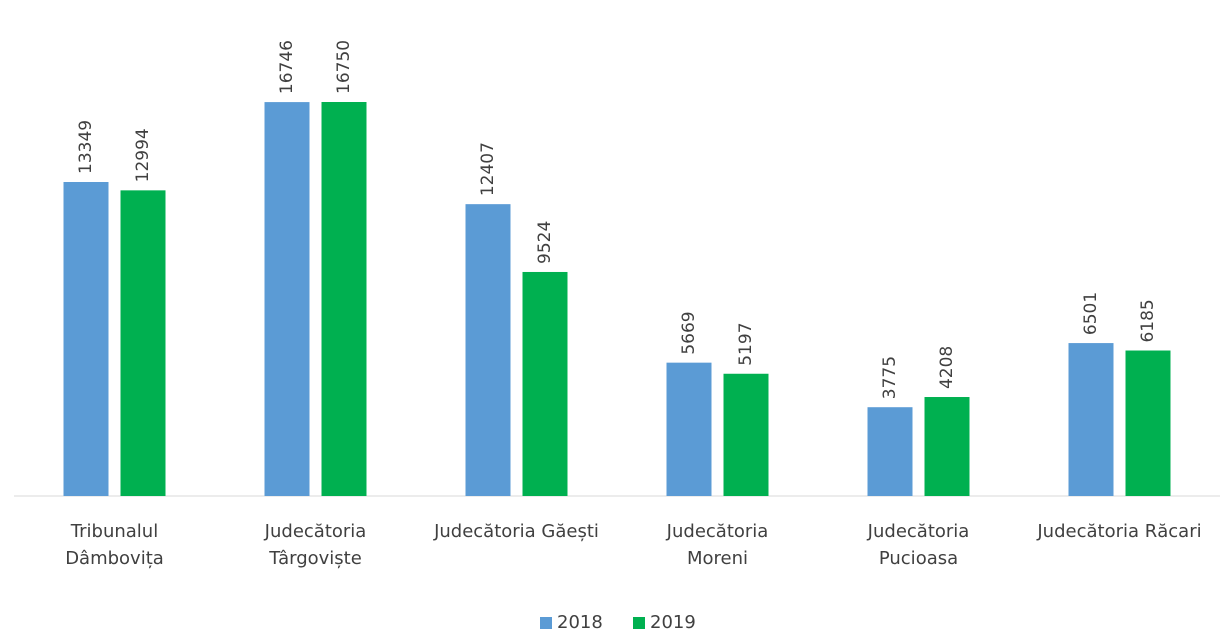 The width and height of the screenshot is (1221, 634). I want to click on value-label: 5669, so click(689, 332).